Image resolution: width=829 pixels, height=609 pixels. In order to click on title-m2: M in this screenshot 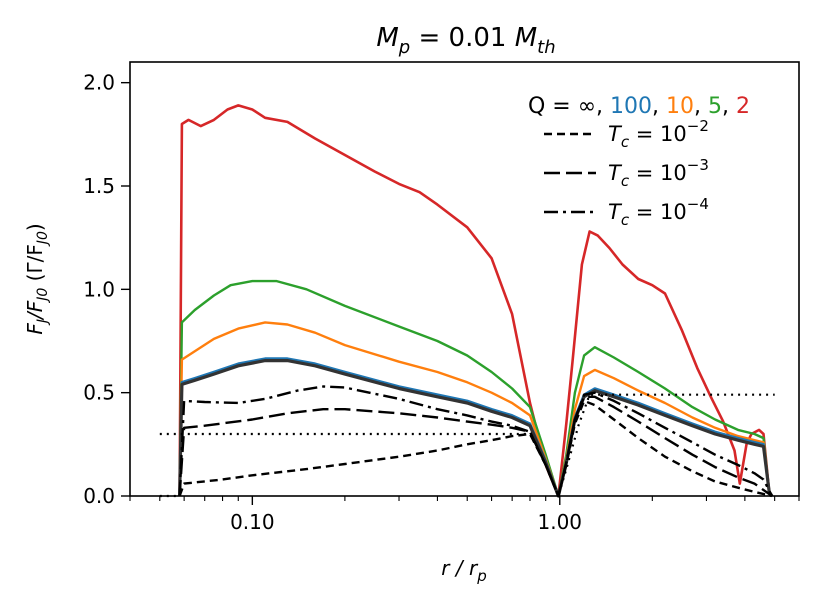, I will do `click(526, 38)`.